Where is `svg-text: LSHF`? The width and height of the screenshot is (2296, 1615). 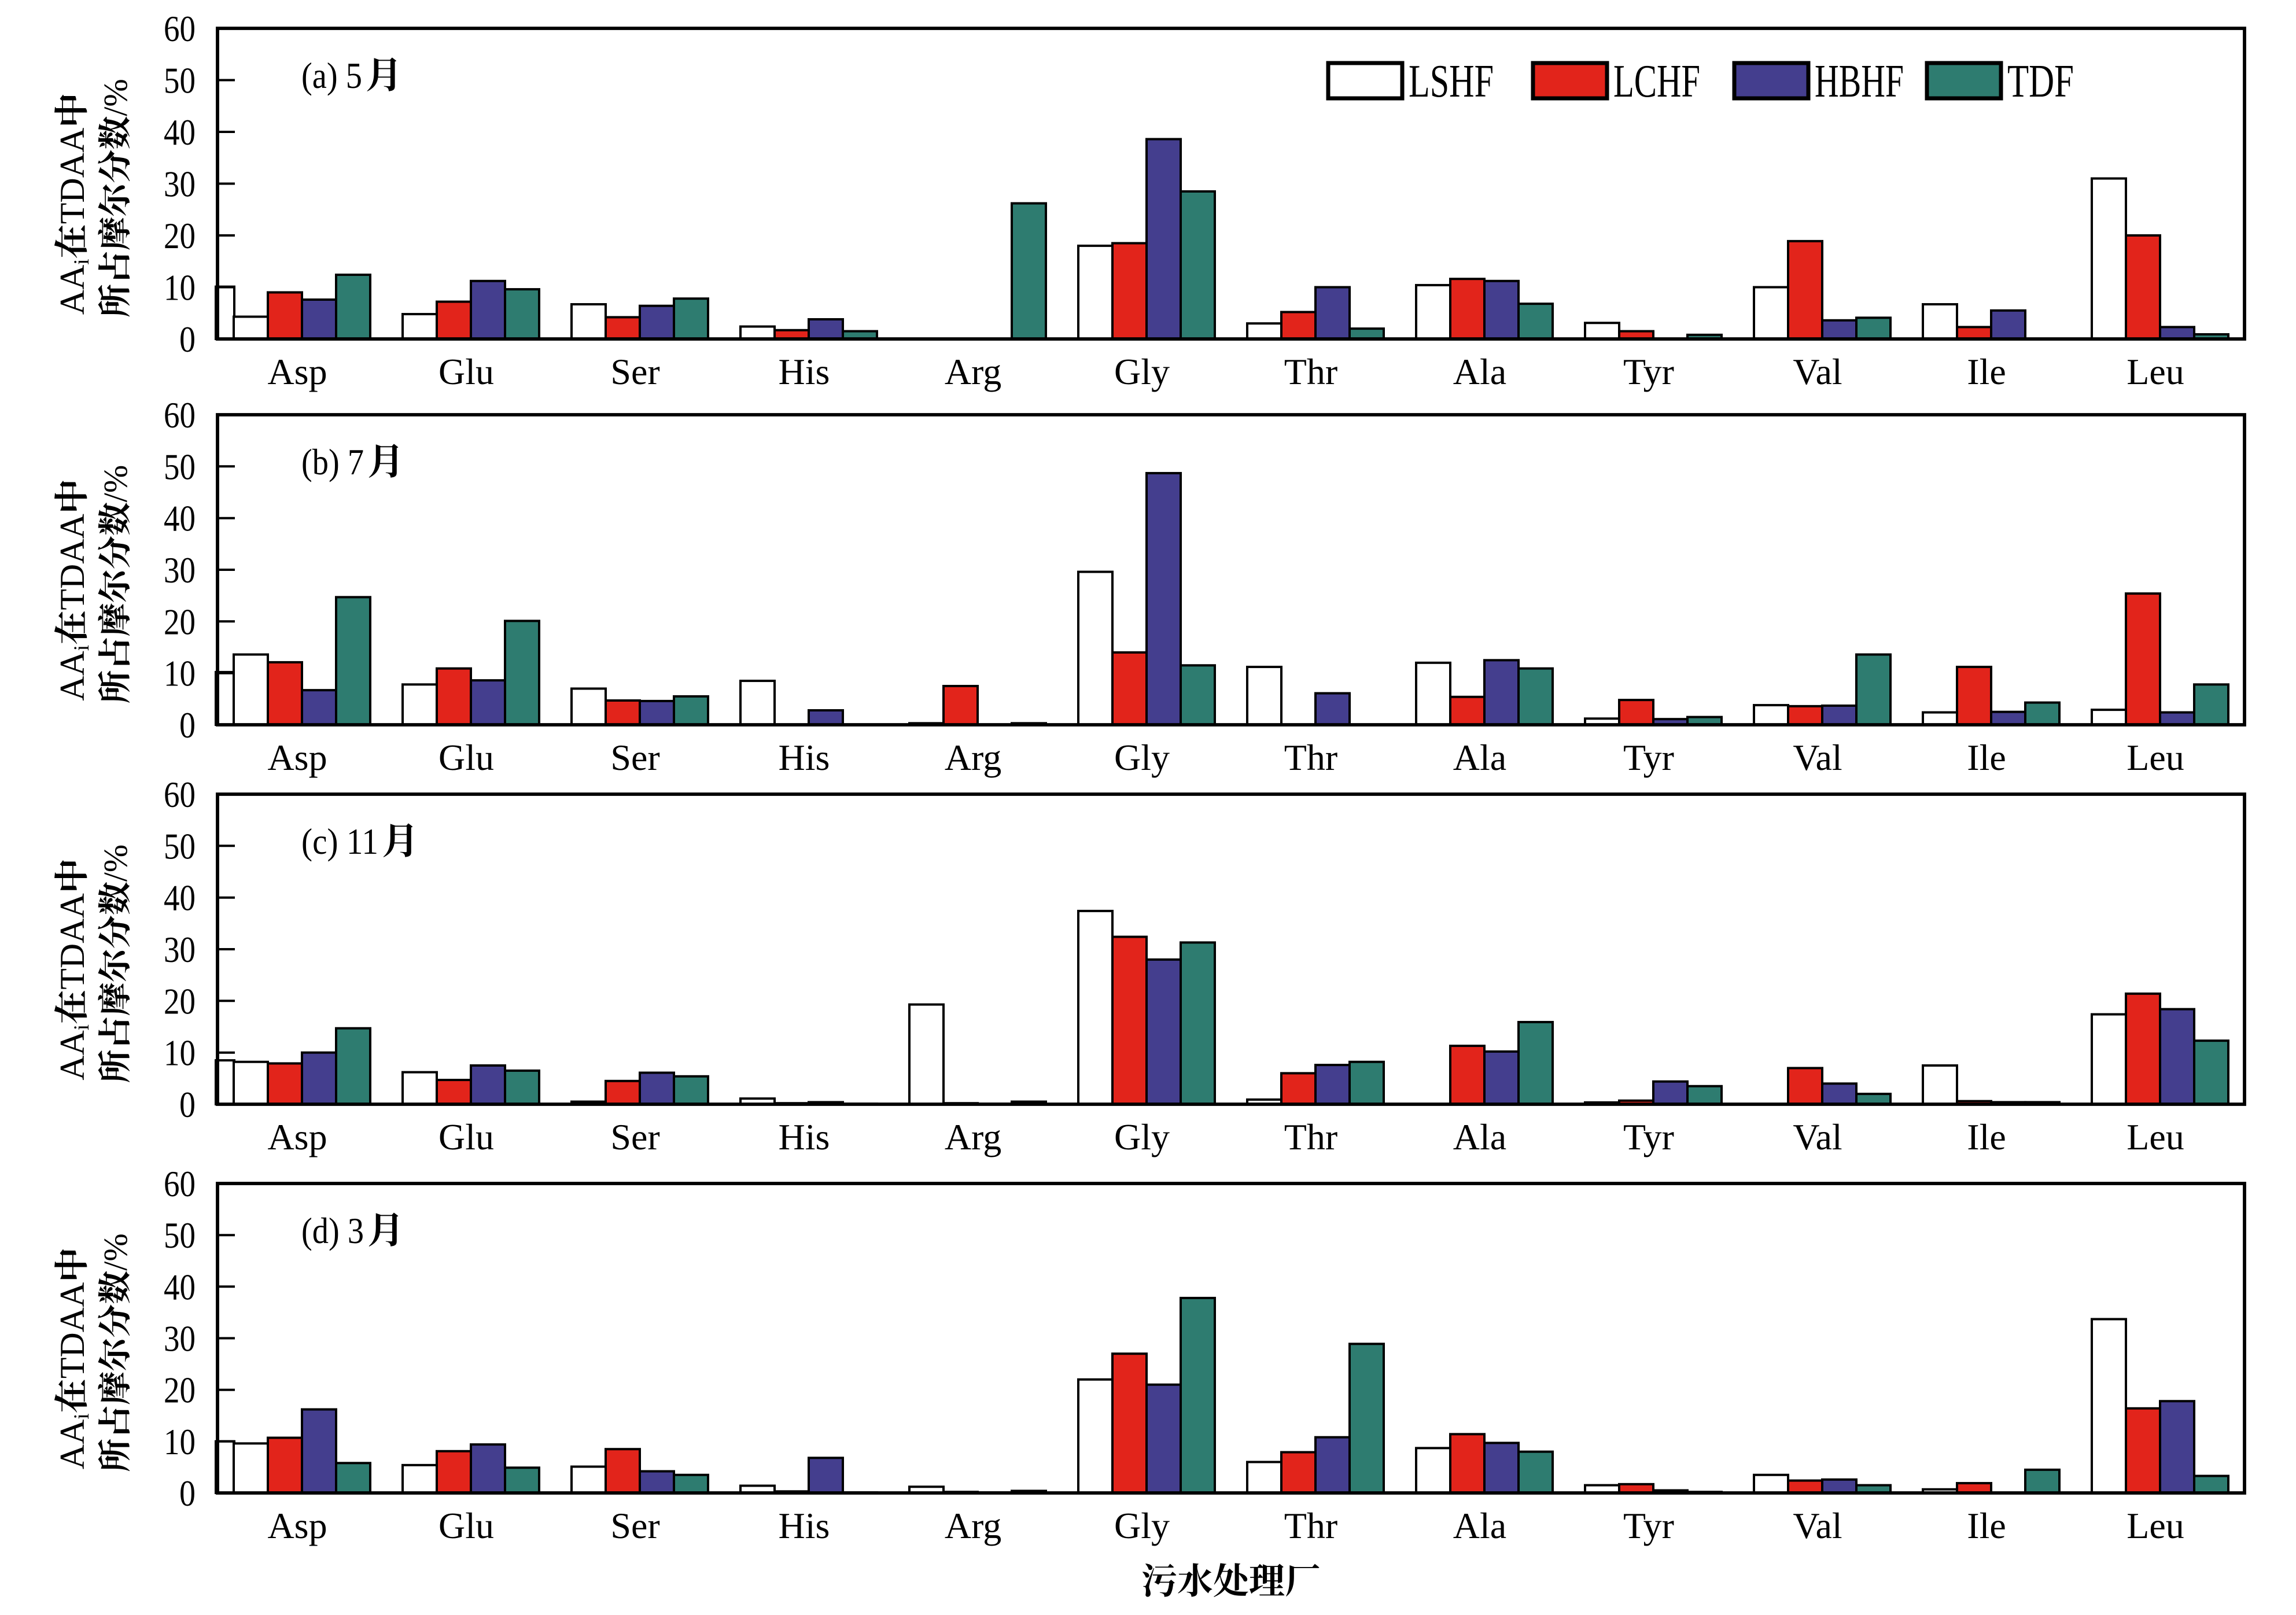 svg-text: LSHF is located at coordinates (1451, 82).